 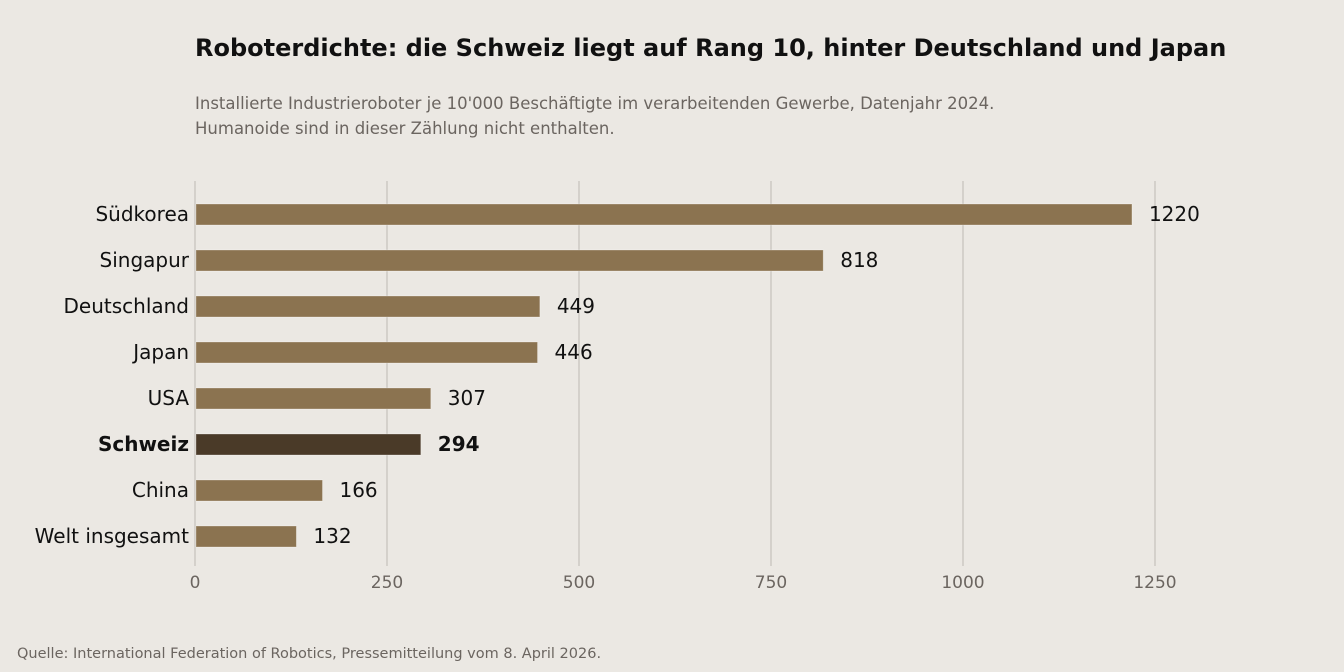 I want to click on value-label: 166, so click(x=358, y=490).